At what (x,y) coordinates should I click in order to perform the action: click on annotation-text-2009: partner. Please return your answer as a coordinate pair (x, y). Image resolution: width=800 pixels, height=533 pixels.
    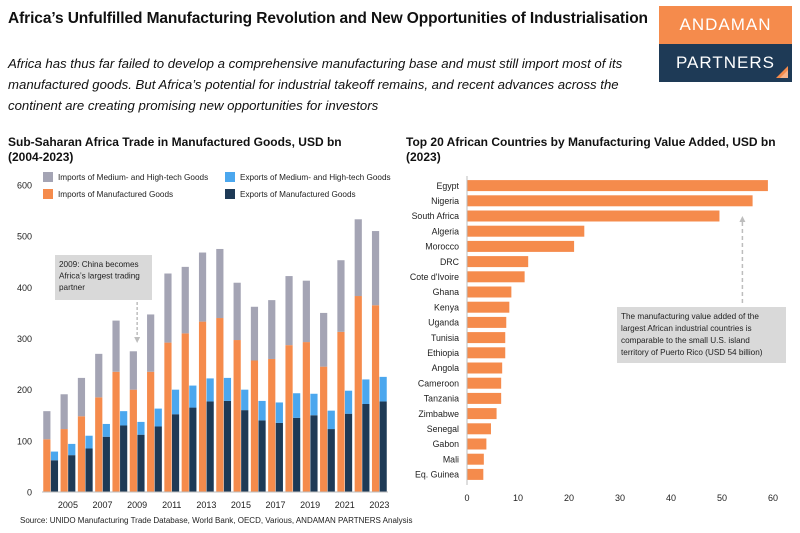
    Looking at the image, I should click on (72, 287).